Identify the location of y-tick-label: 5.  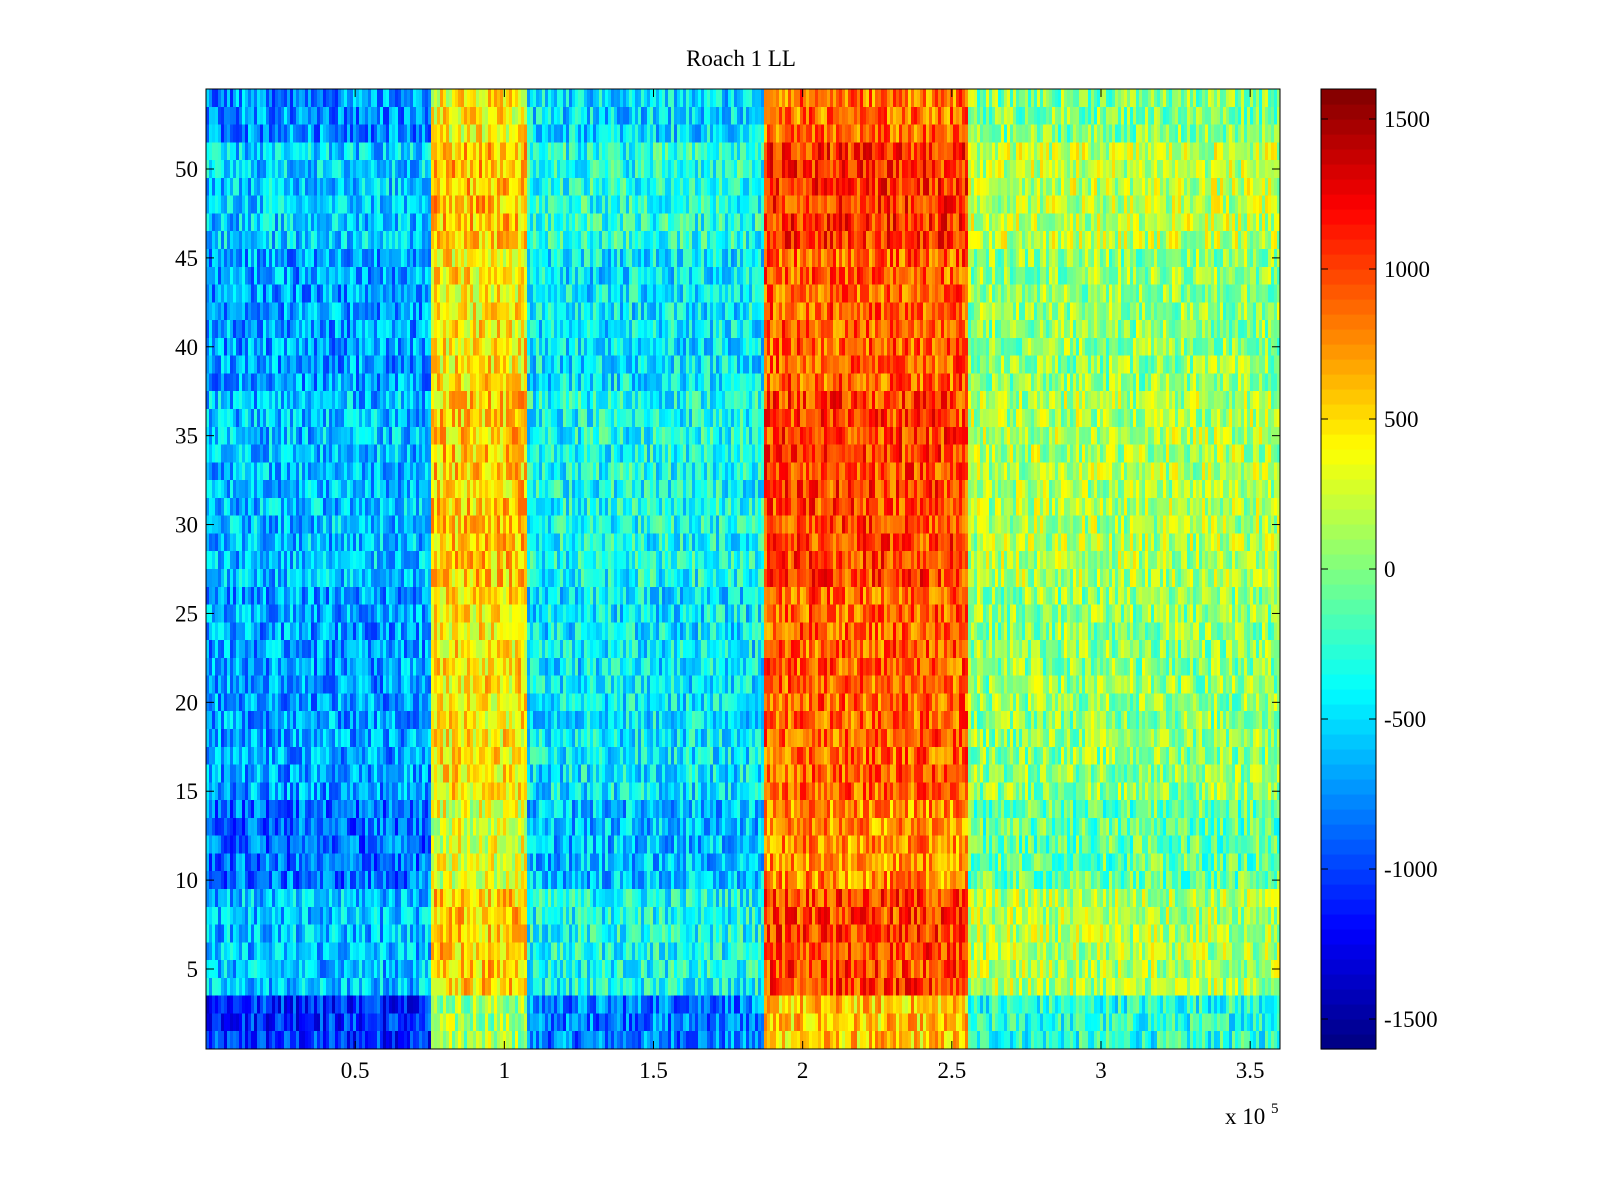
(193, 969).